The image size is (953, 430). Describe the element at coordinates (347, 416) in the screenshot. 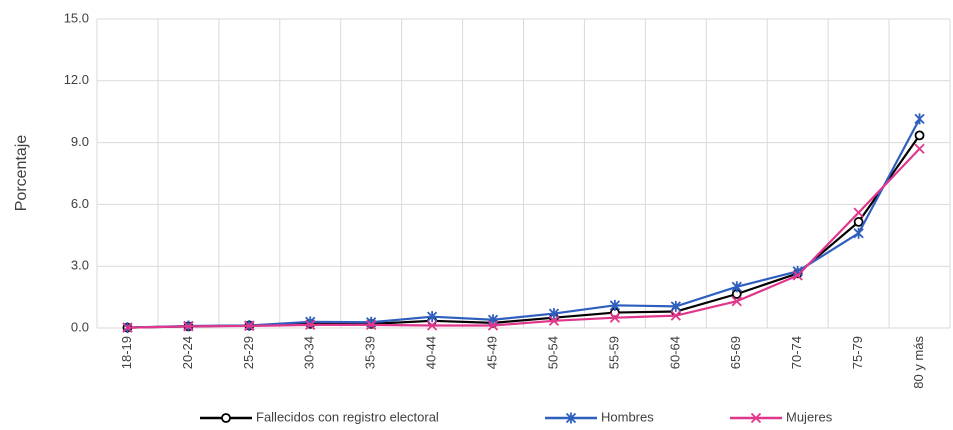

I see `legend-label: Fallecidos con registro electoral` at that location.